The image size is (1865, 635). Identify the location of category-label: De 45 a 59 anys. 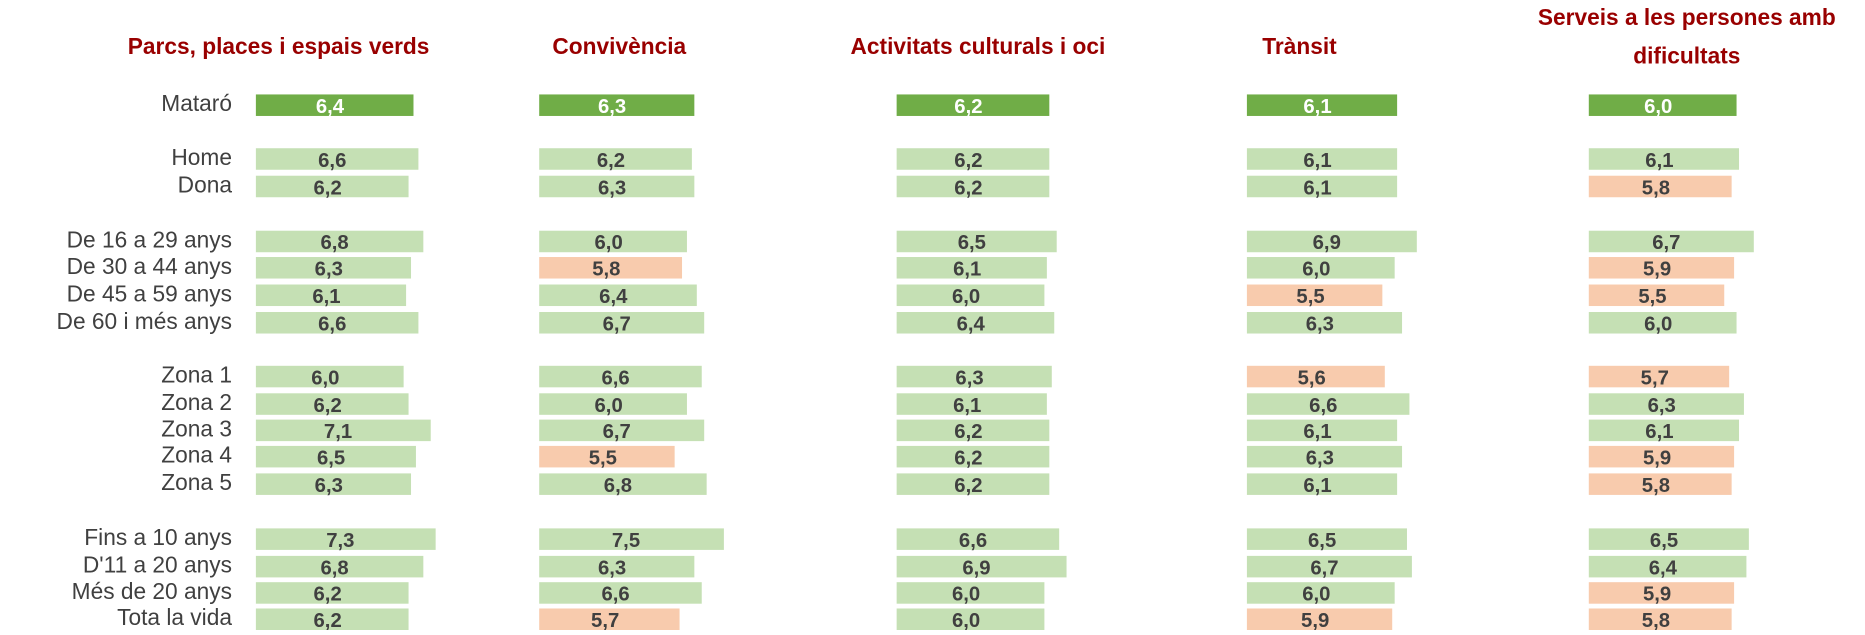
(149, 293).